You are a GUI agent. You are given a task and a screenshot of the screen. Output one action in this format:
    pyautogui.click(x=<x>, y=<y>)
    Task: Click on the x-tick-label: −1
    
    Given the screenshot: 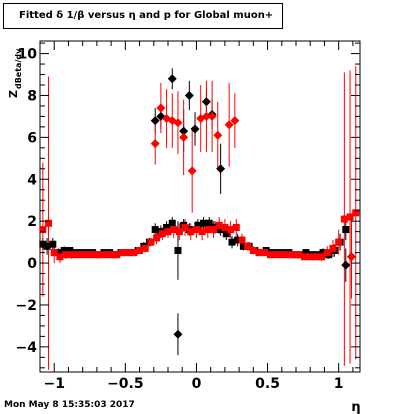 What is the action you would take?
    pyautogui.click(x=53, y=384)
    